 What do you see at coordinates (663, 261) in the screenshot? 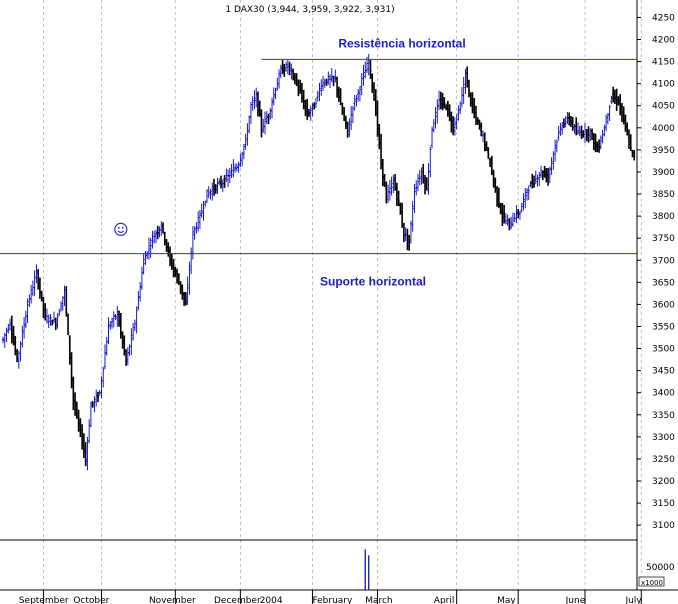
I see `price-tick-label: 3700` at bounding box center [663, 261].